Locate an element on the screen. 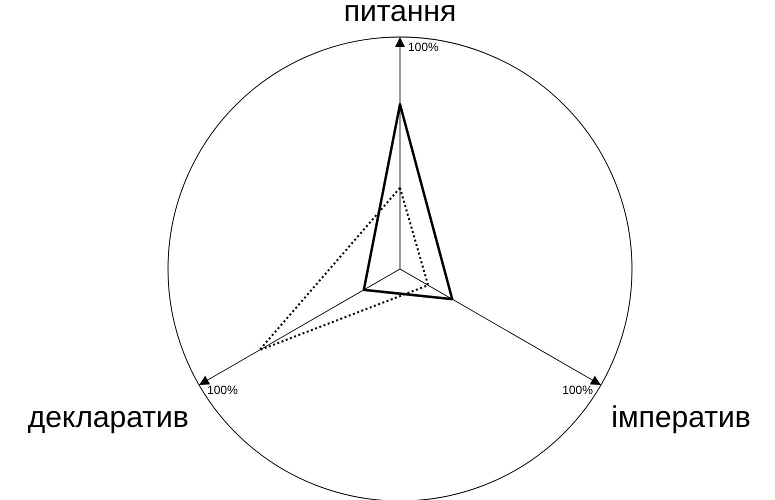 Image resolution: width=775 pixels, height=500 pixels. spoke-label: питання is located at coordinates (400, 14).